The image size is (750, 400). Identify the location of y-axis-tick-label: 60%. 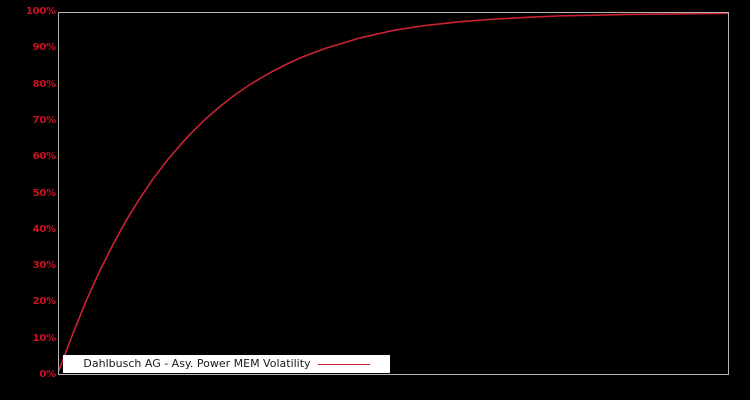
(44, 157).